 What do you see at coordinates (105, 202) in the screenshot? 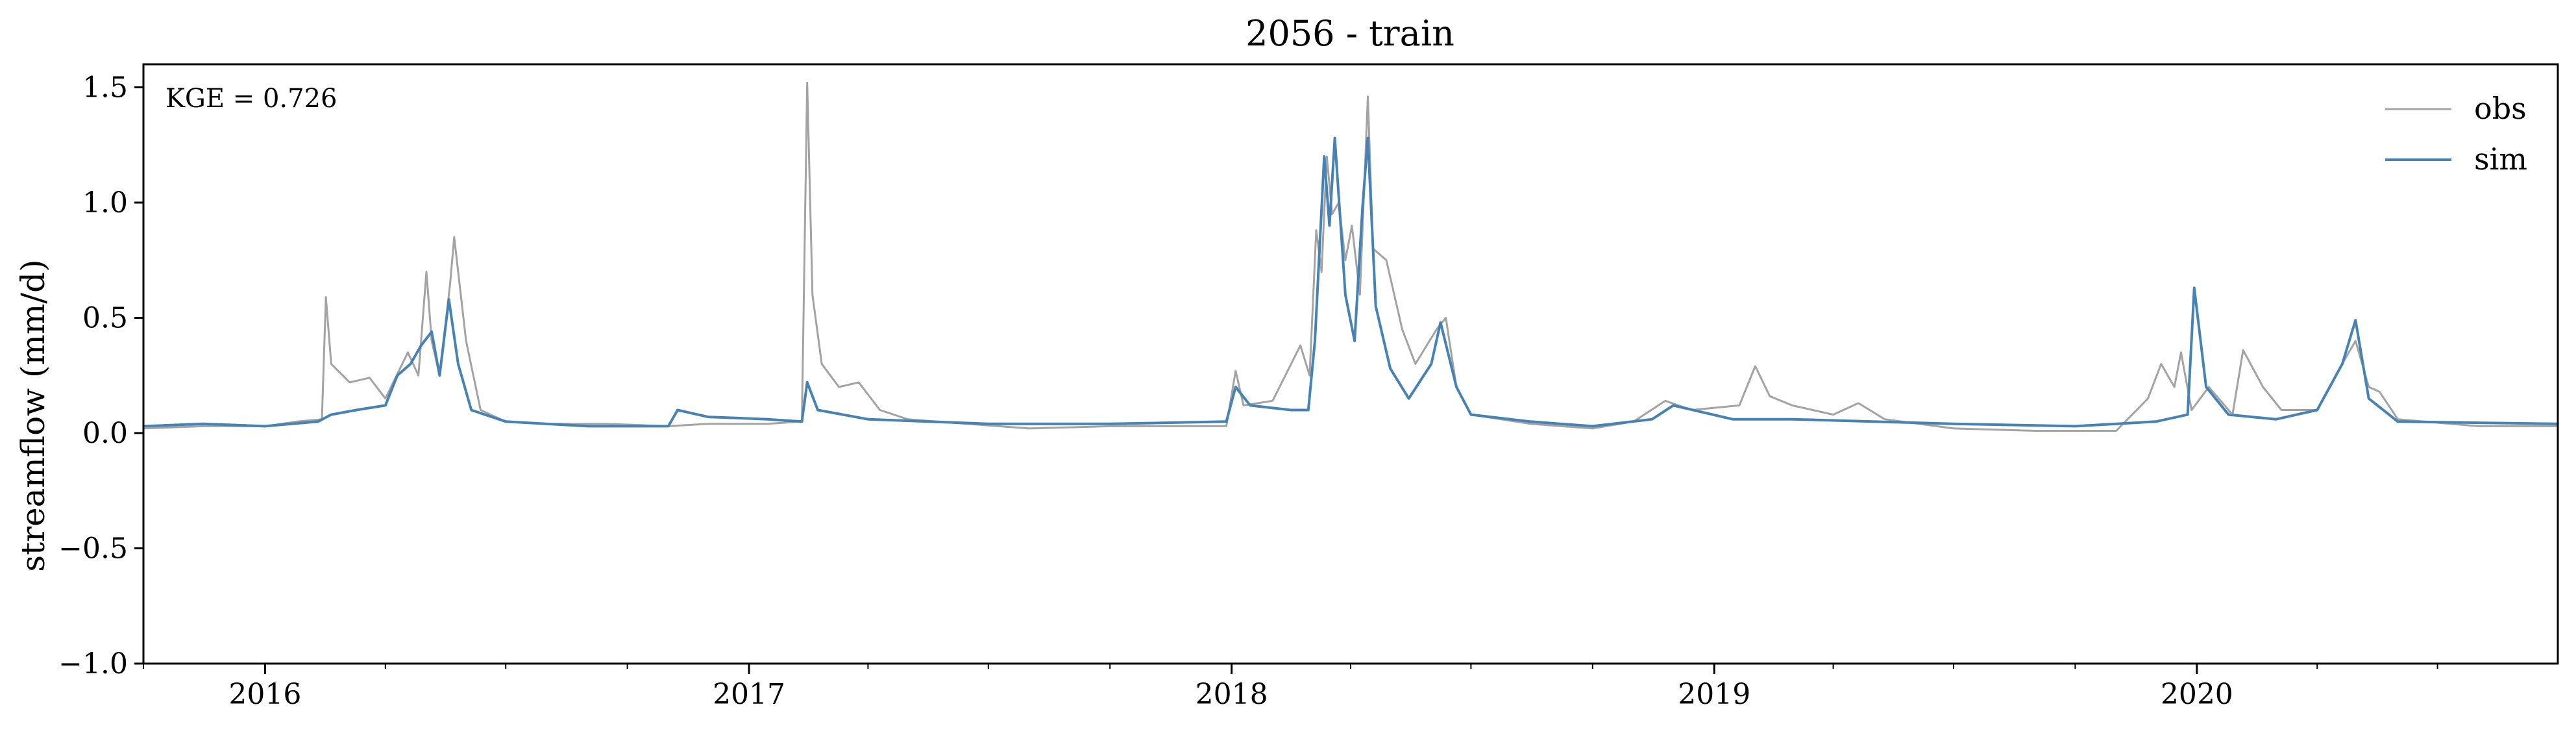
I see `y-tick-label: 1.0` at bounding box center [105, 202].